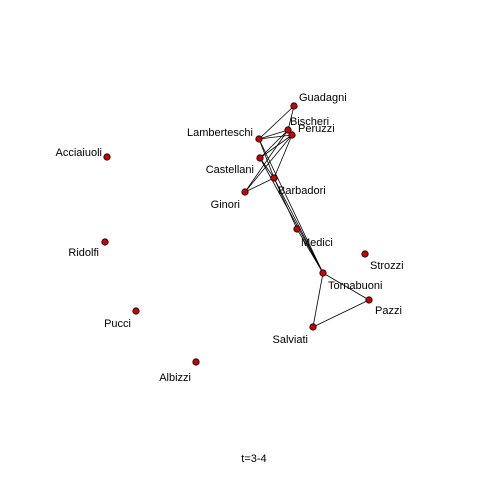 The width and height of the screenshot is (480, 480). Describe the element at coordinates (317, 243) in the screenshot. I see `node-label-medici: Medici` at that location.